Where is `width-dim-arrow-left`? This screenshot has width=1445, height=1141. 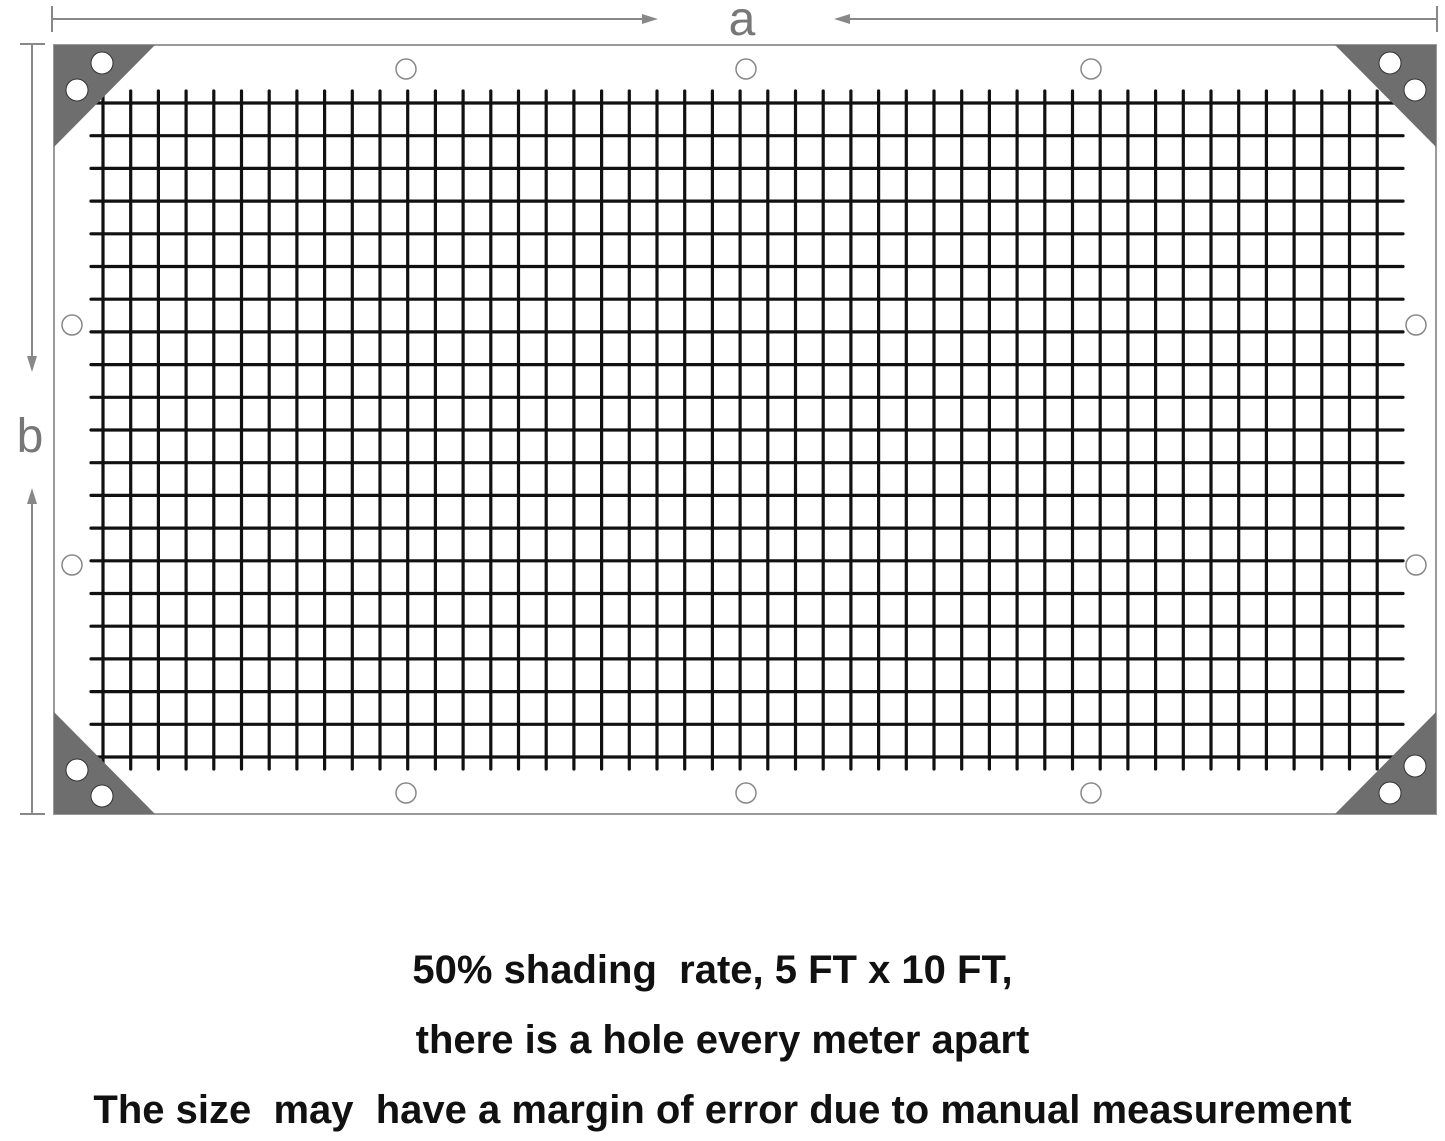 width-dim-arrow-left is located at coordinates (842, 19).